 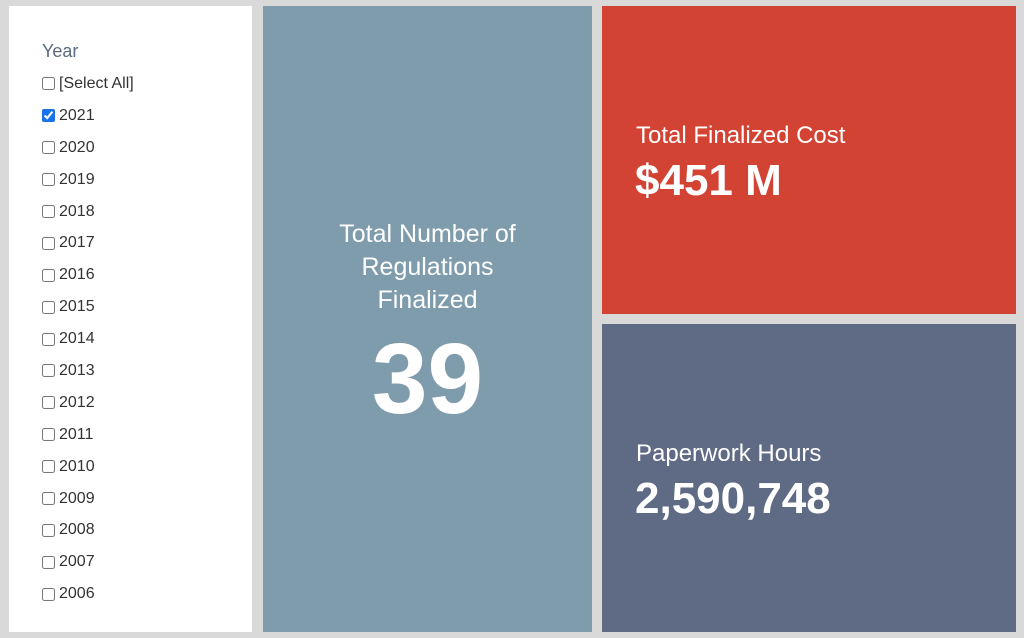 I want to click on slicer-item: 2019, so click(x=87, y=180).